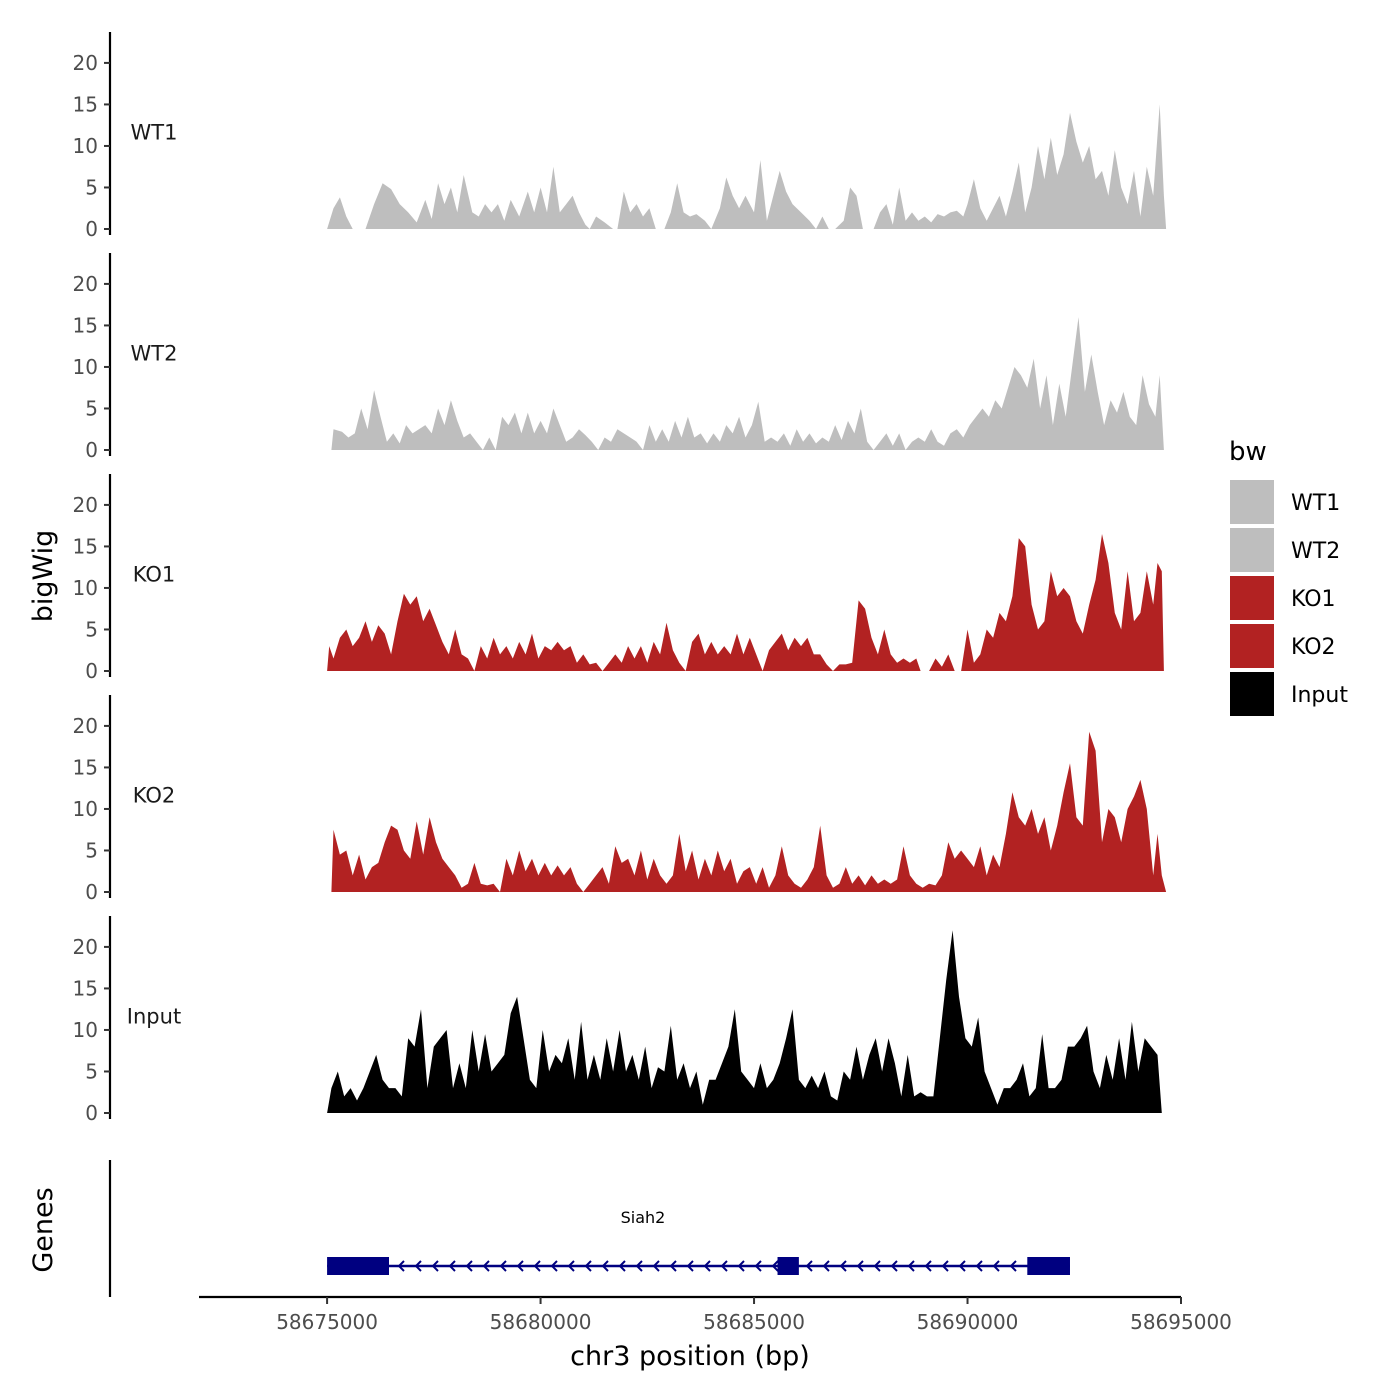 This screenshot has height=1400, width=1400. What do you see at coordinates (643, 1217) in the screenshot?
I see `gene-name-label: Siah2` at bounding box center [643, 1217].